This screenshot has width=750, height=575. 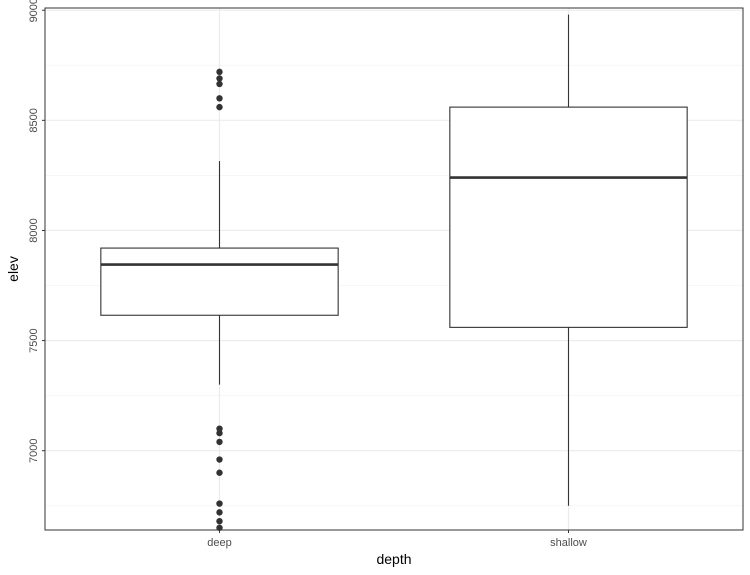 I want to click on y-tick-label: 9000, so click(x=34, y=11).